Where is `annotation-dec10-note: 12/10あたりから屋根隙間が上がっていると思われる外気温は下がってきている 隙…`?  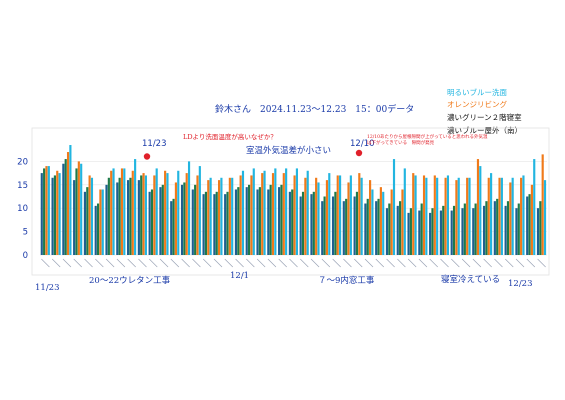
annotation-dec10-note: 12/10あたりから屋根隙間が上がっていると思われる外気温は下がってきている 隙… is located at coordinates (427, 140).